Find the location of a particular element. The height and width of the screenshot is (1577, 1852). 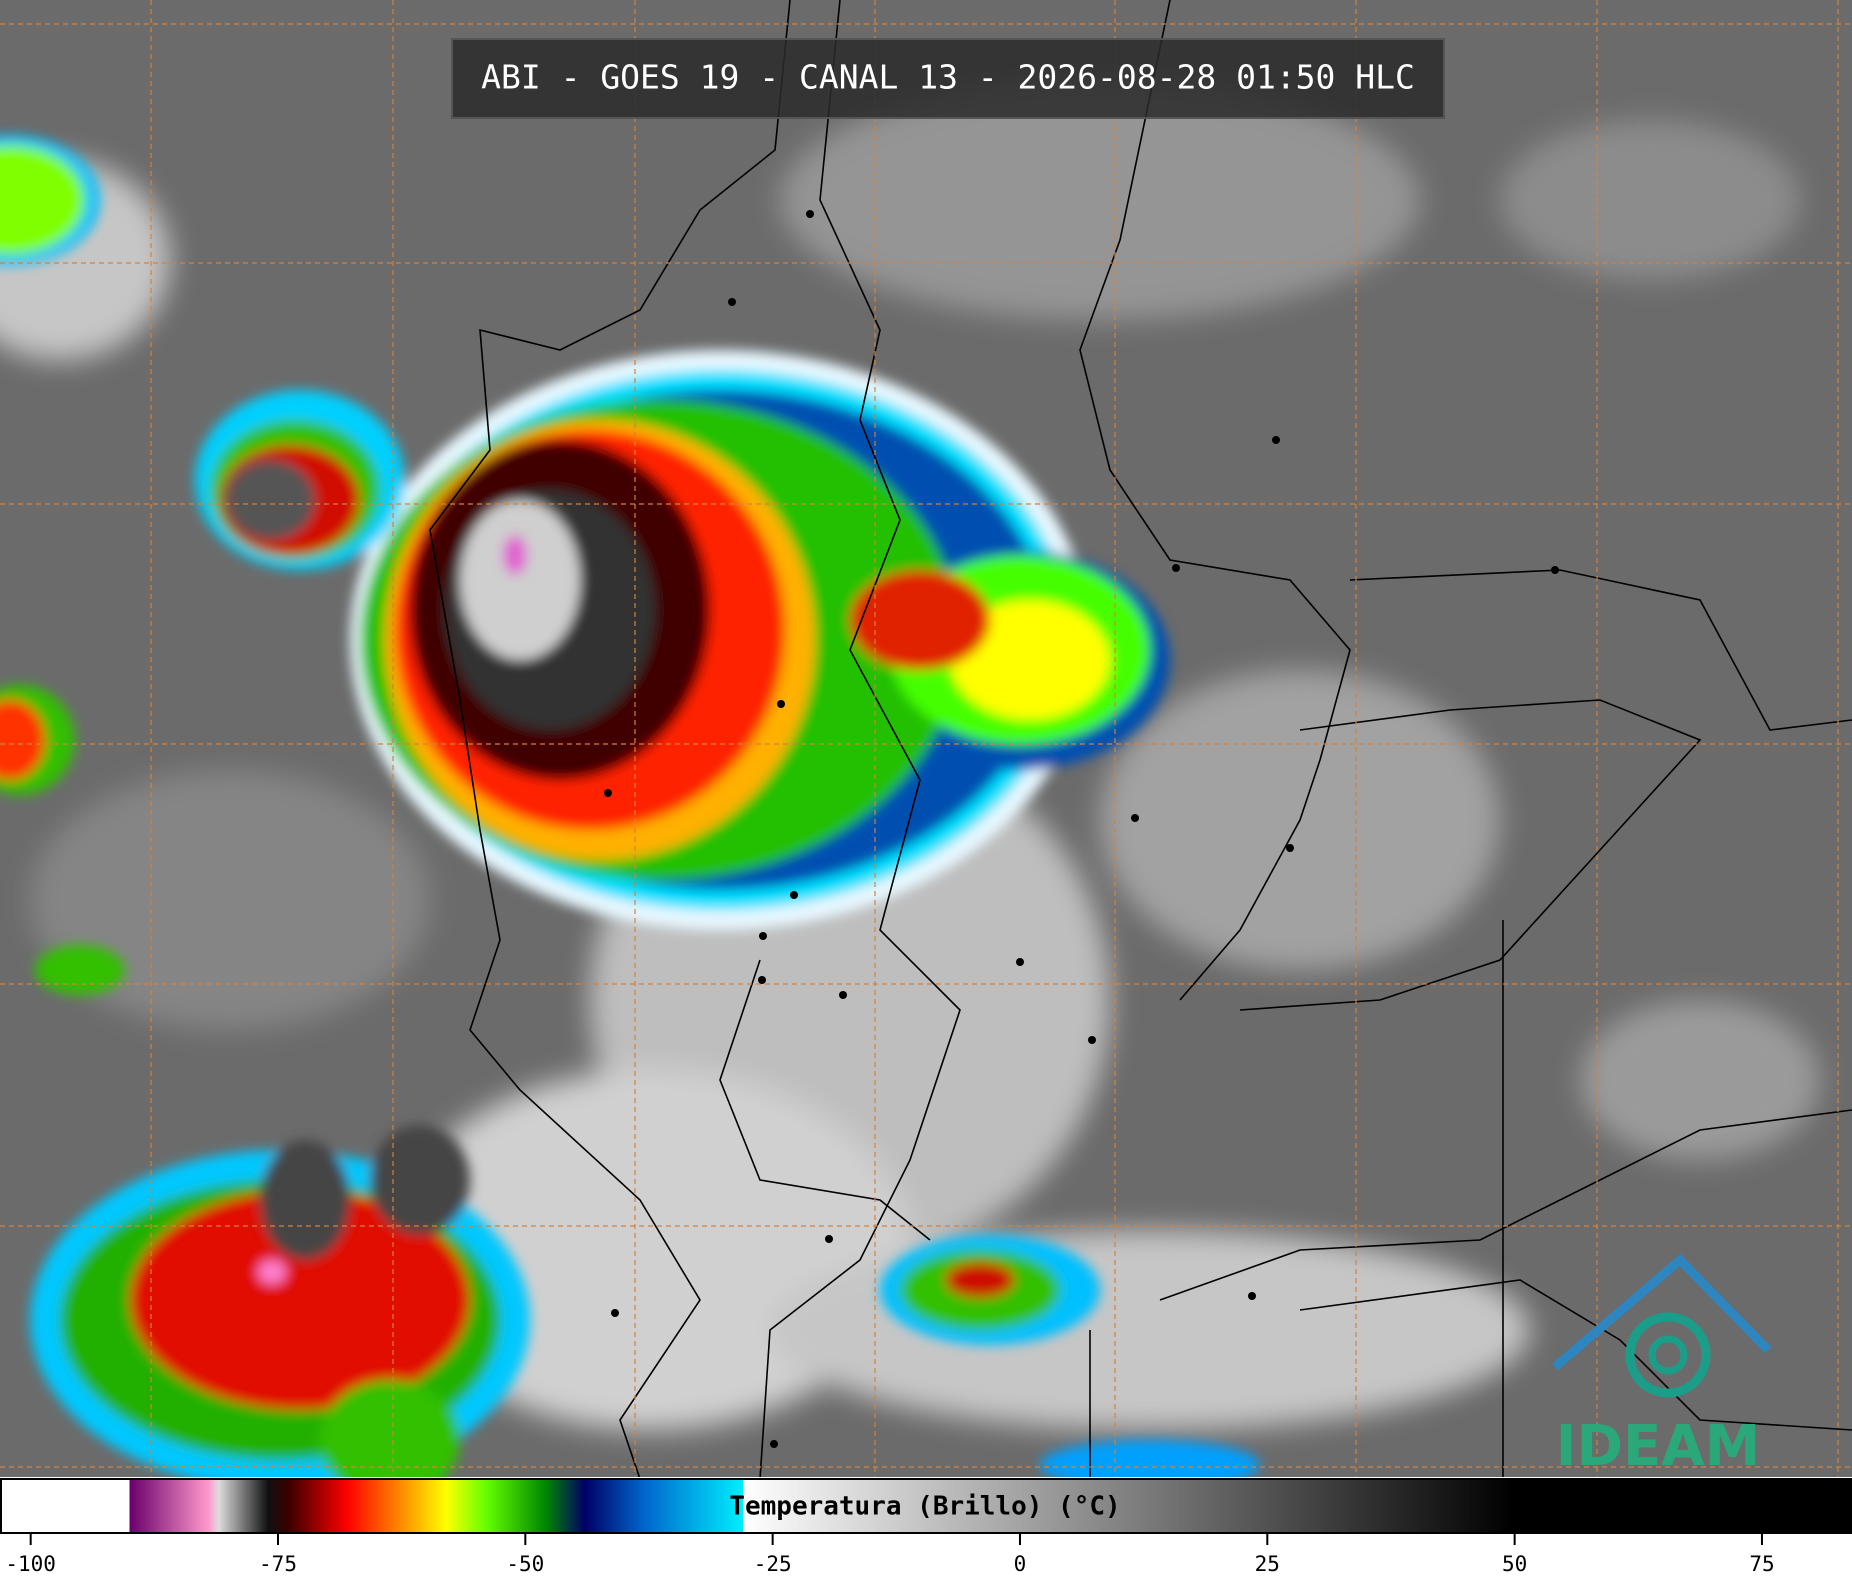

tick-label: -100 is located at coordinates (30, 1564).